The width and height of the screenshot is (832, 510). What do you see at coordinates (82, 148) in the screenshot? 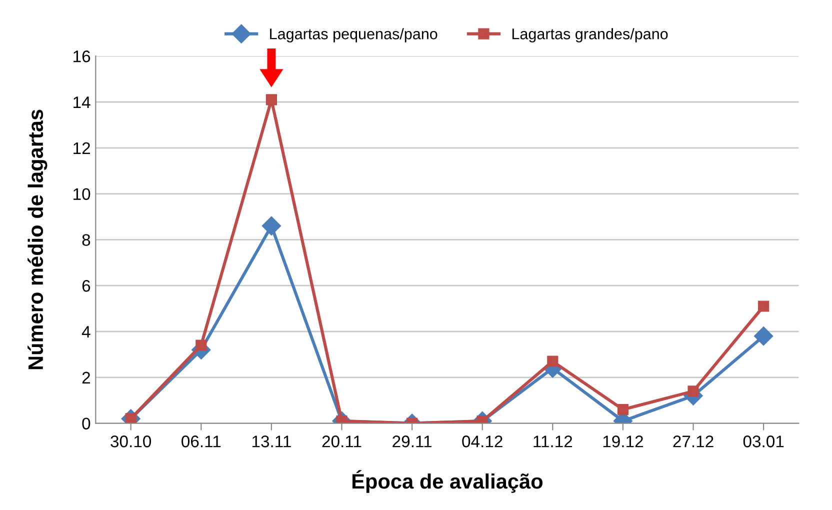
I see `y-tick-label: 12` at bounding box center [82, 148].